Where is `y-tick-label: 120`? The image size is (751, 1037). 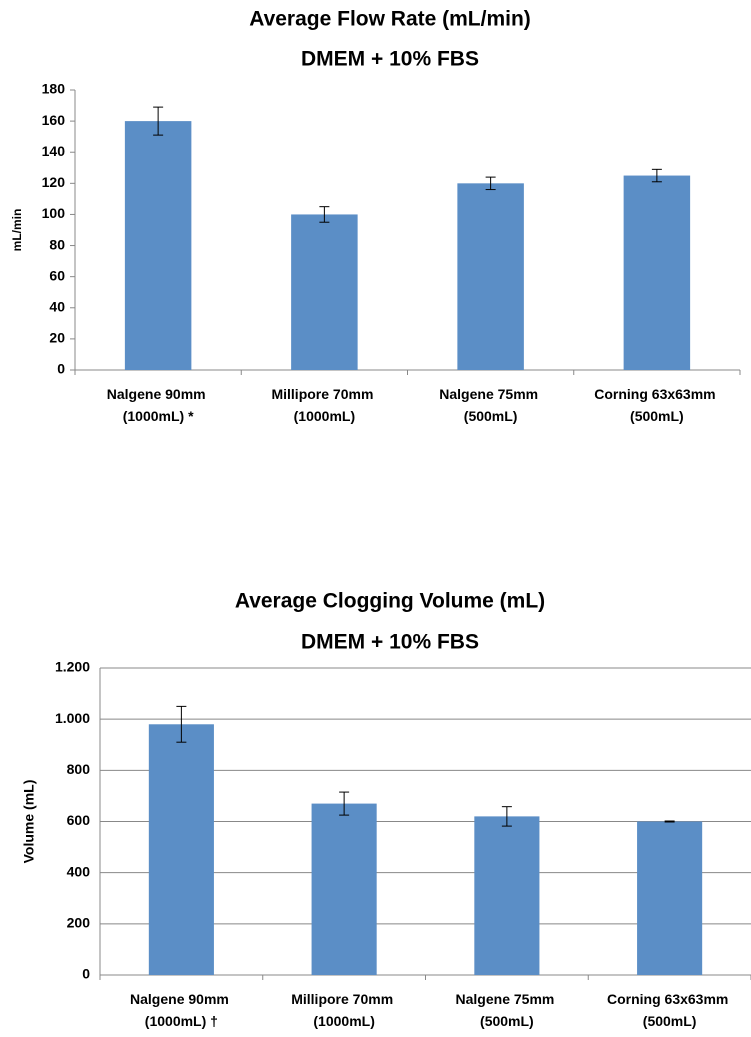 y-tick-label: 120 is located at coordinates (54, 182).